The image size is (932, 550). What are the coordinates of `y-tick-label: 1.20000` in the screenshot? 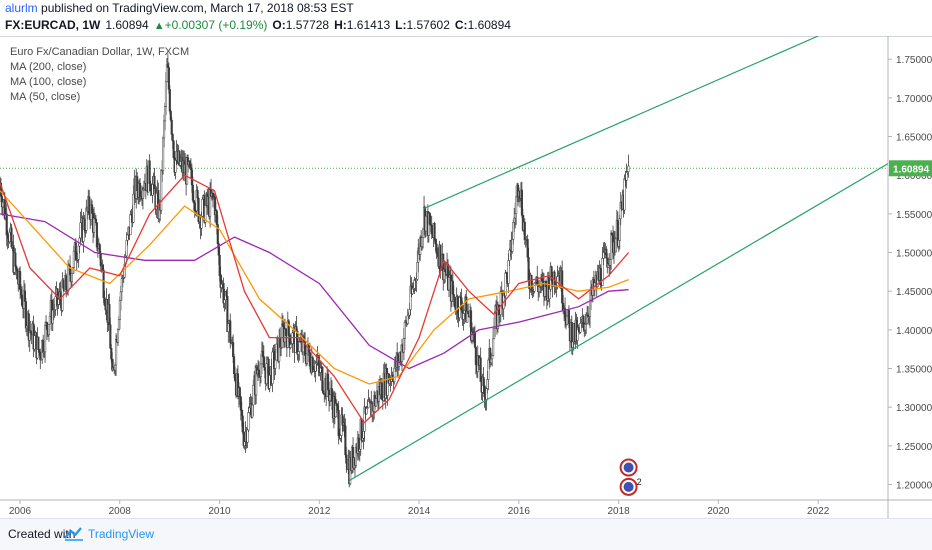 It's located at (914, 486).